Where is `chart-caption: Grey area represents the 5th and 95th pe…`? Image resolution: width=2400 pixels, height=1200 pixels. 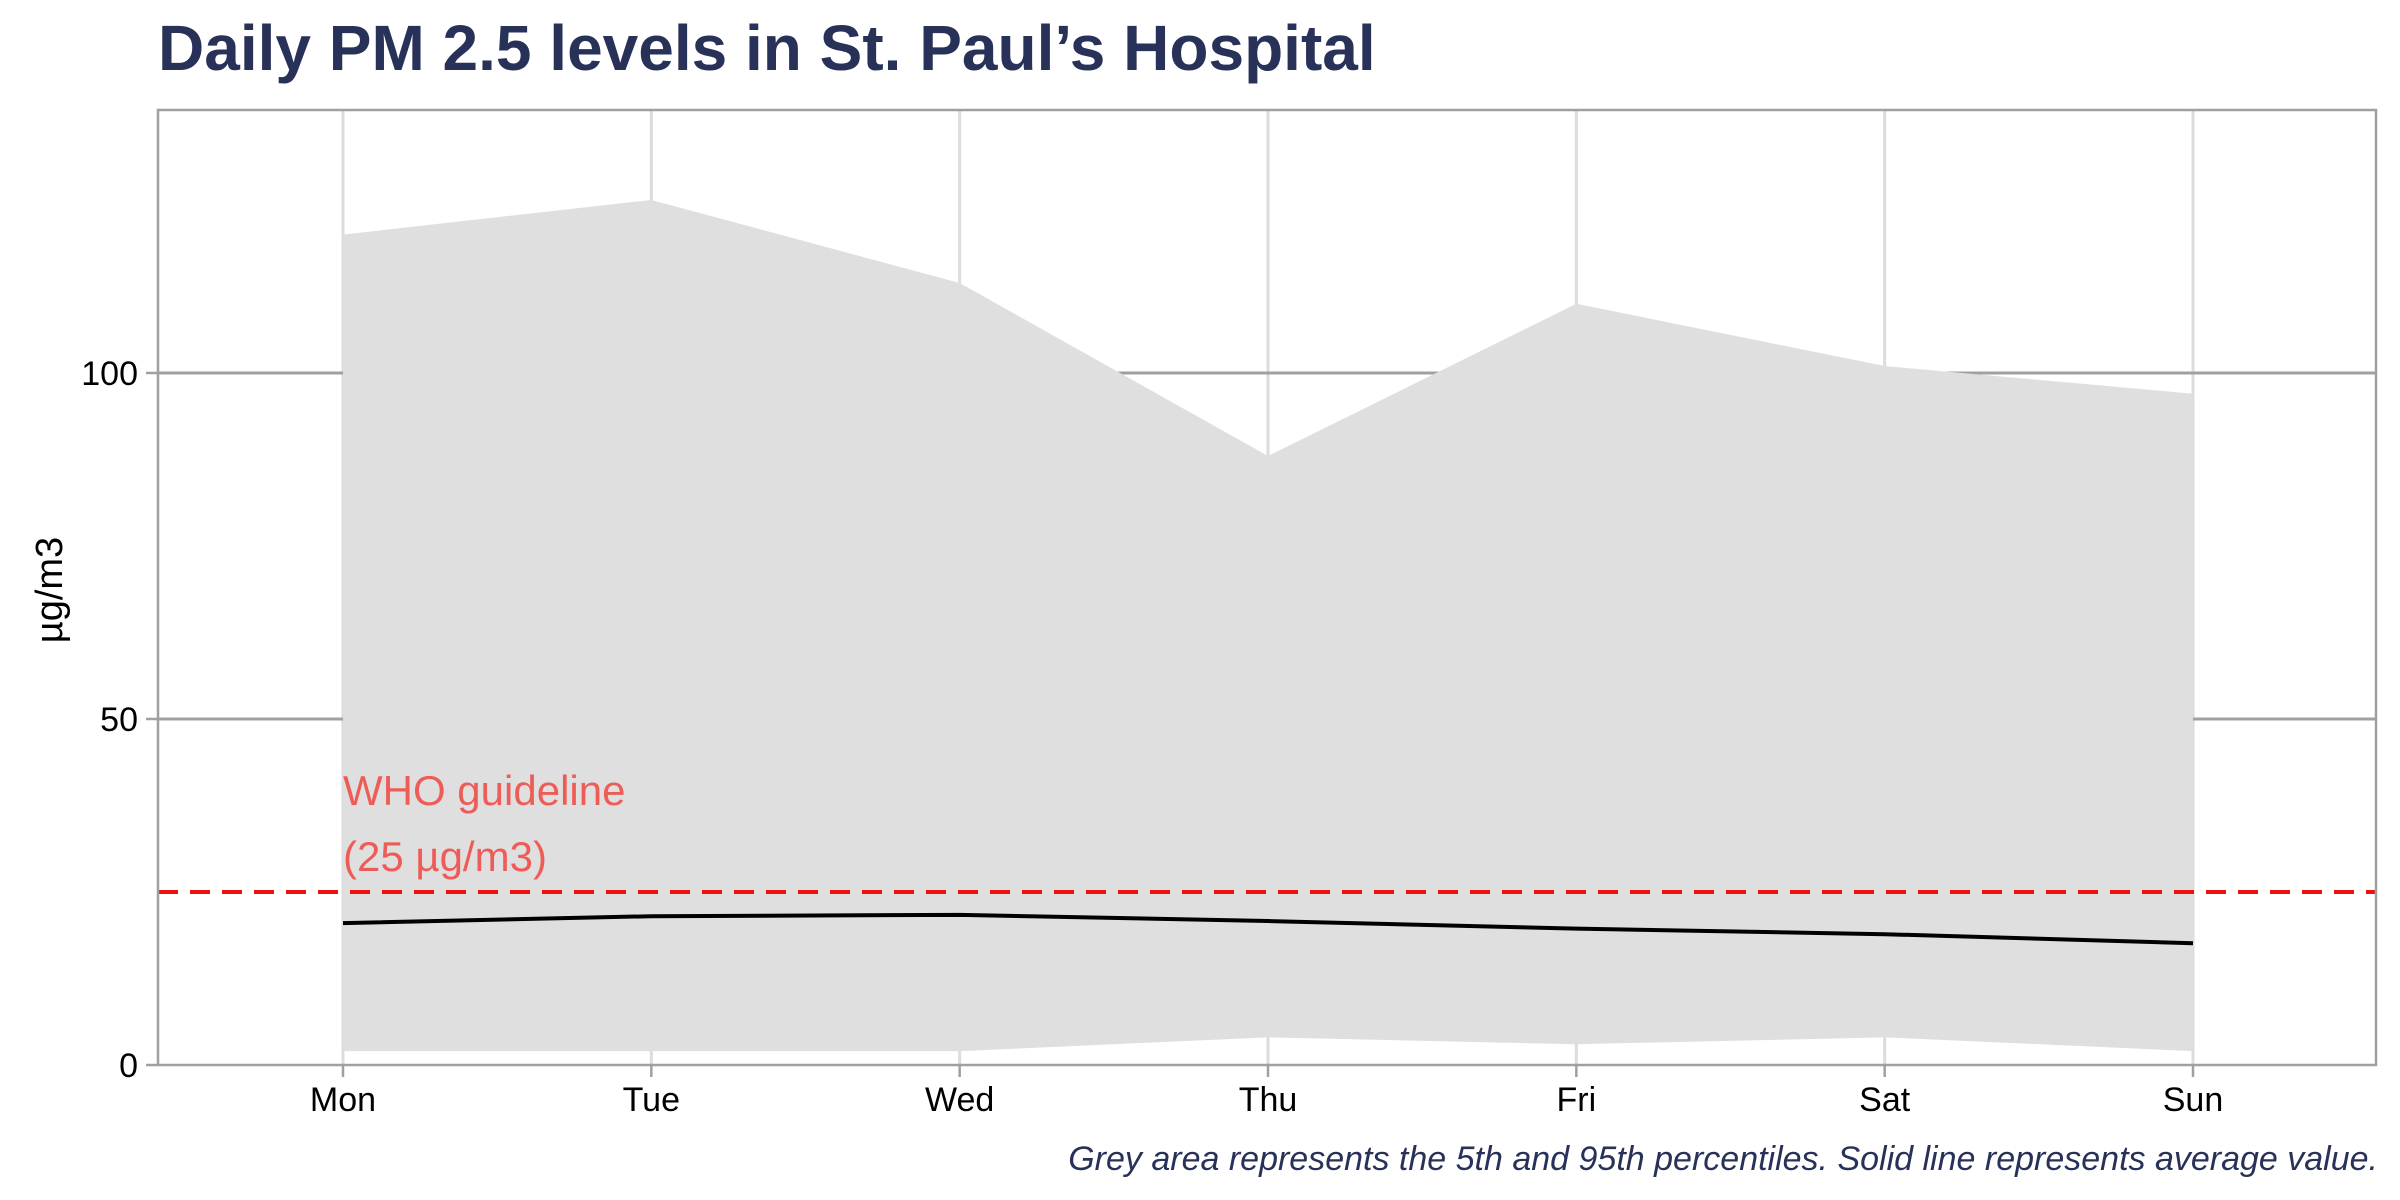
chart-caption: Grey area represents the 5th and 95th pe… is located at coordinates (1723, 1159).